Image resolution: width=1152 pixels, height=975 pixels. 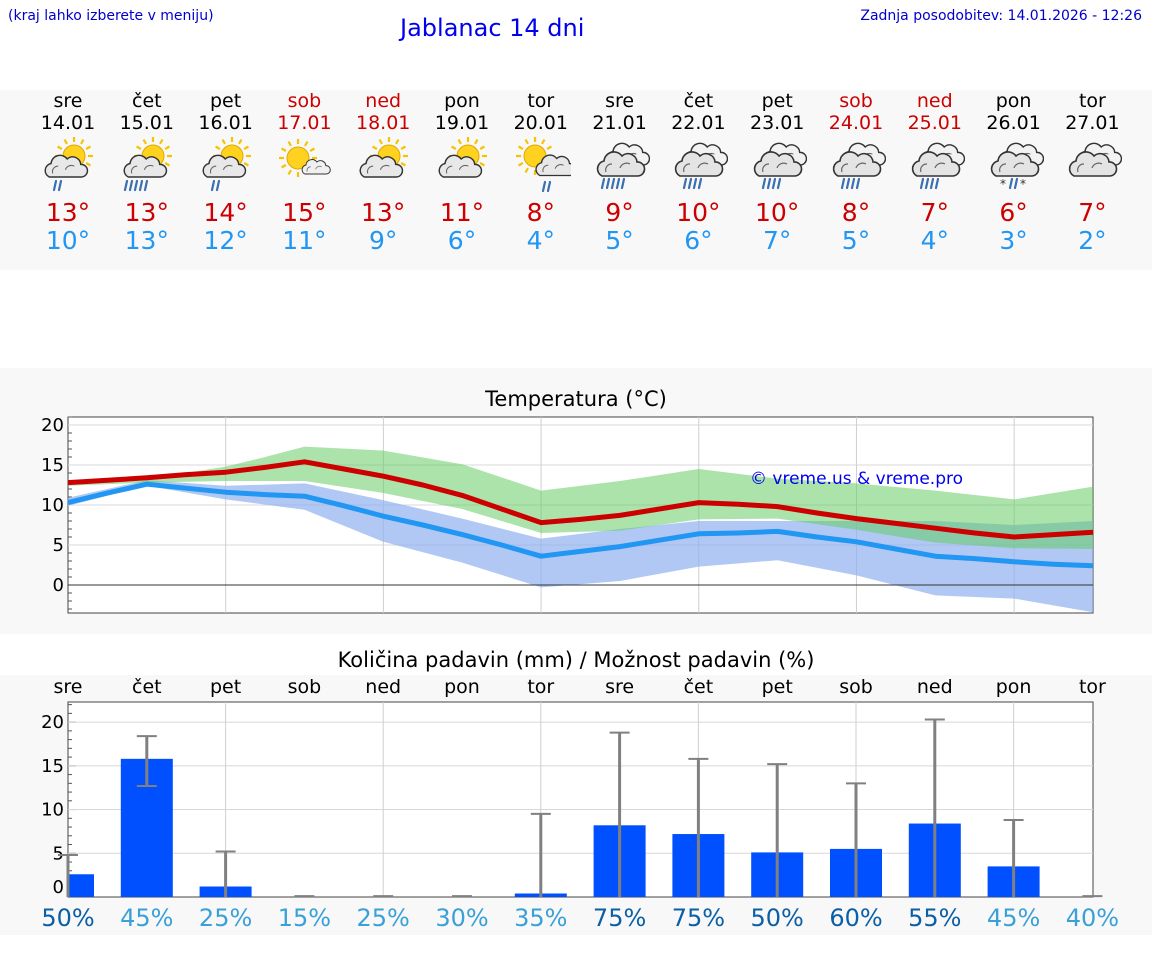 What do you see at coordinates (856, 240) in the screenshot?
I see `min-temperature: 5°` at bounding box center [856, 240].